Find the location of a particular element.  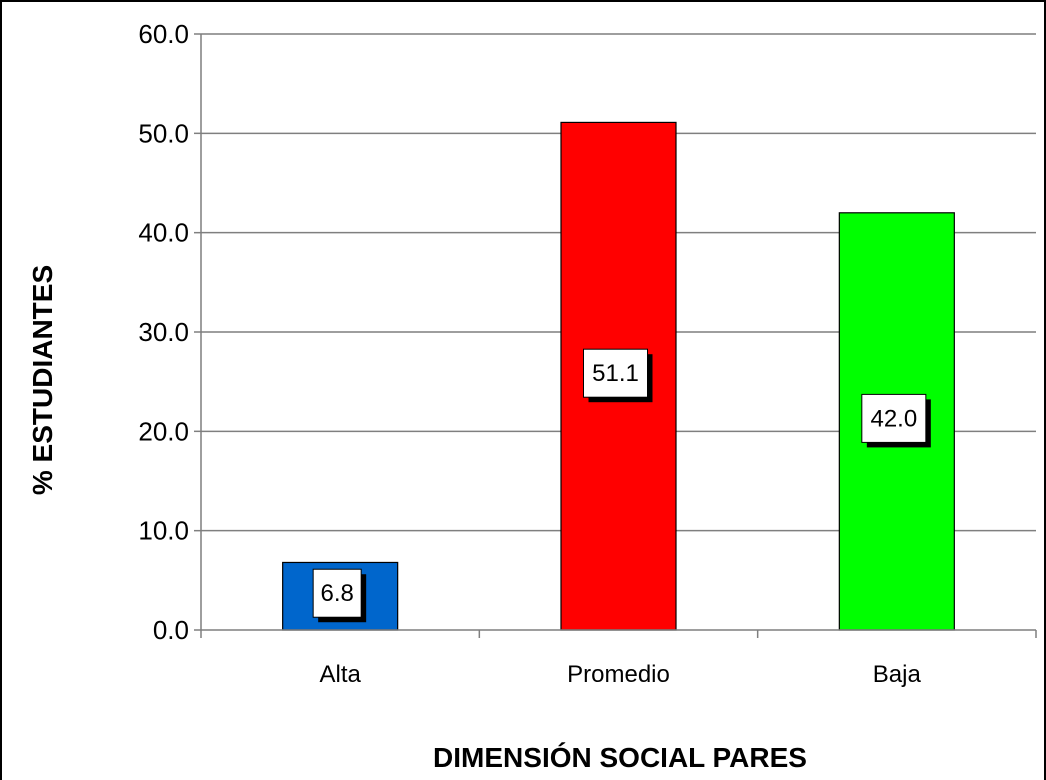

y-tick-label: 0.0 is located at coordinates (171, 630).